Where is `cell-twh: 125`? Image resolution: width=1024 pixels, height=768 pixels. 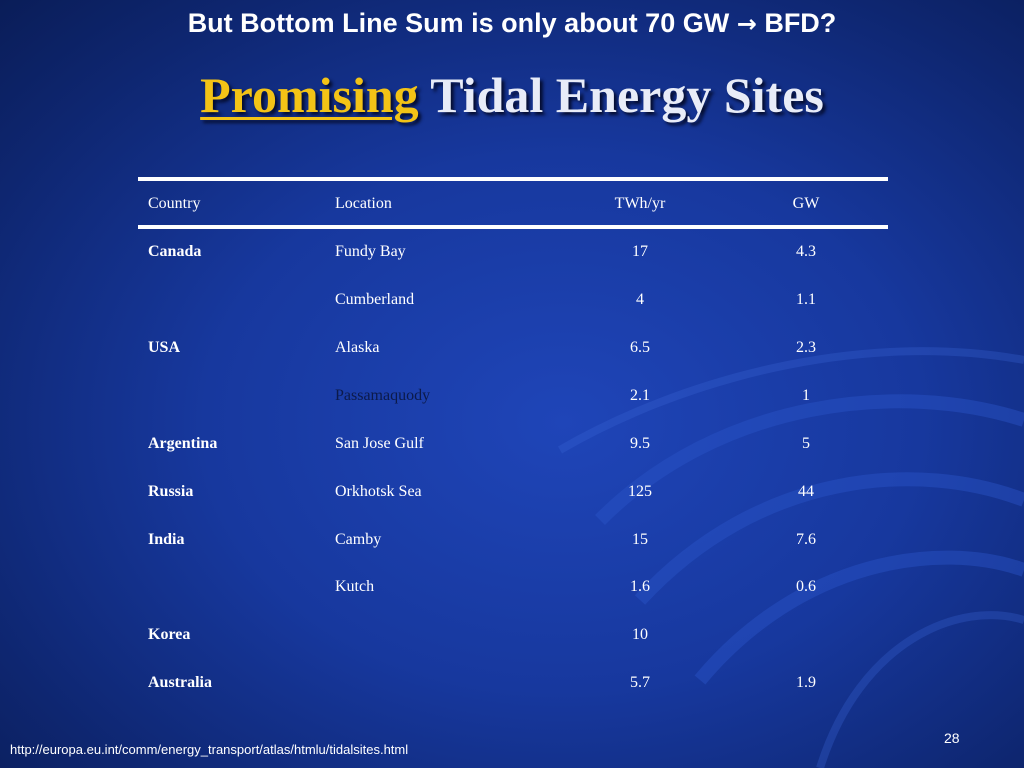 cell-twh: 125 is located at coordinates (640, 491).